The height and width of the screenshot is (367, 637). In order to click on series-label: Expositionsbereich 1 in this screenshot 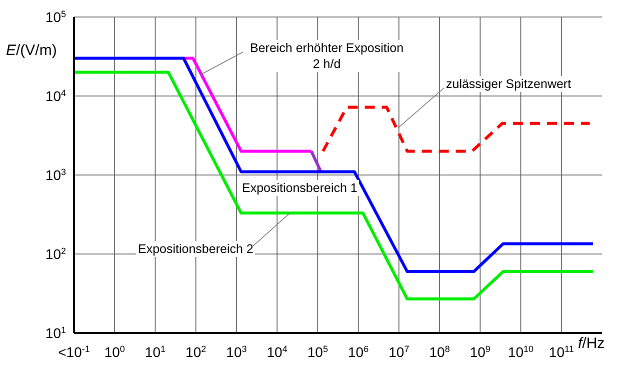, I will do `click(300, 188)`.